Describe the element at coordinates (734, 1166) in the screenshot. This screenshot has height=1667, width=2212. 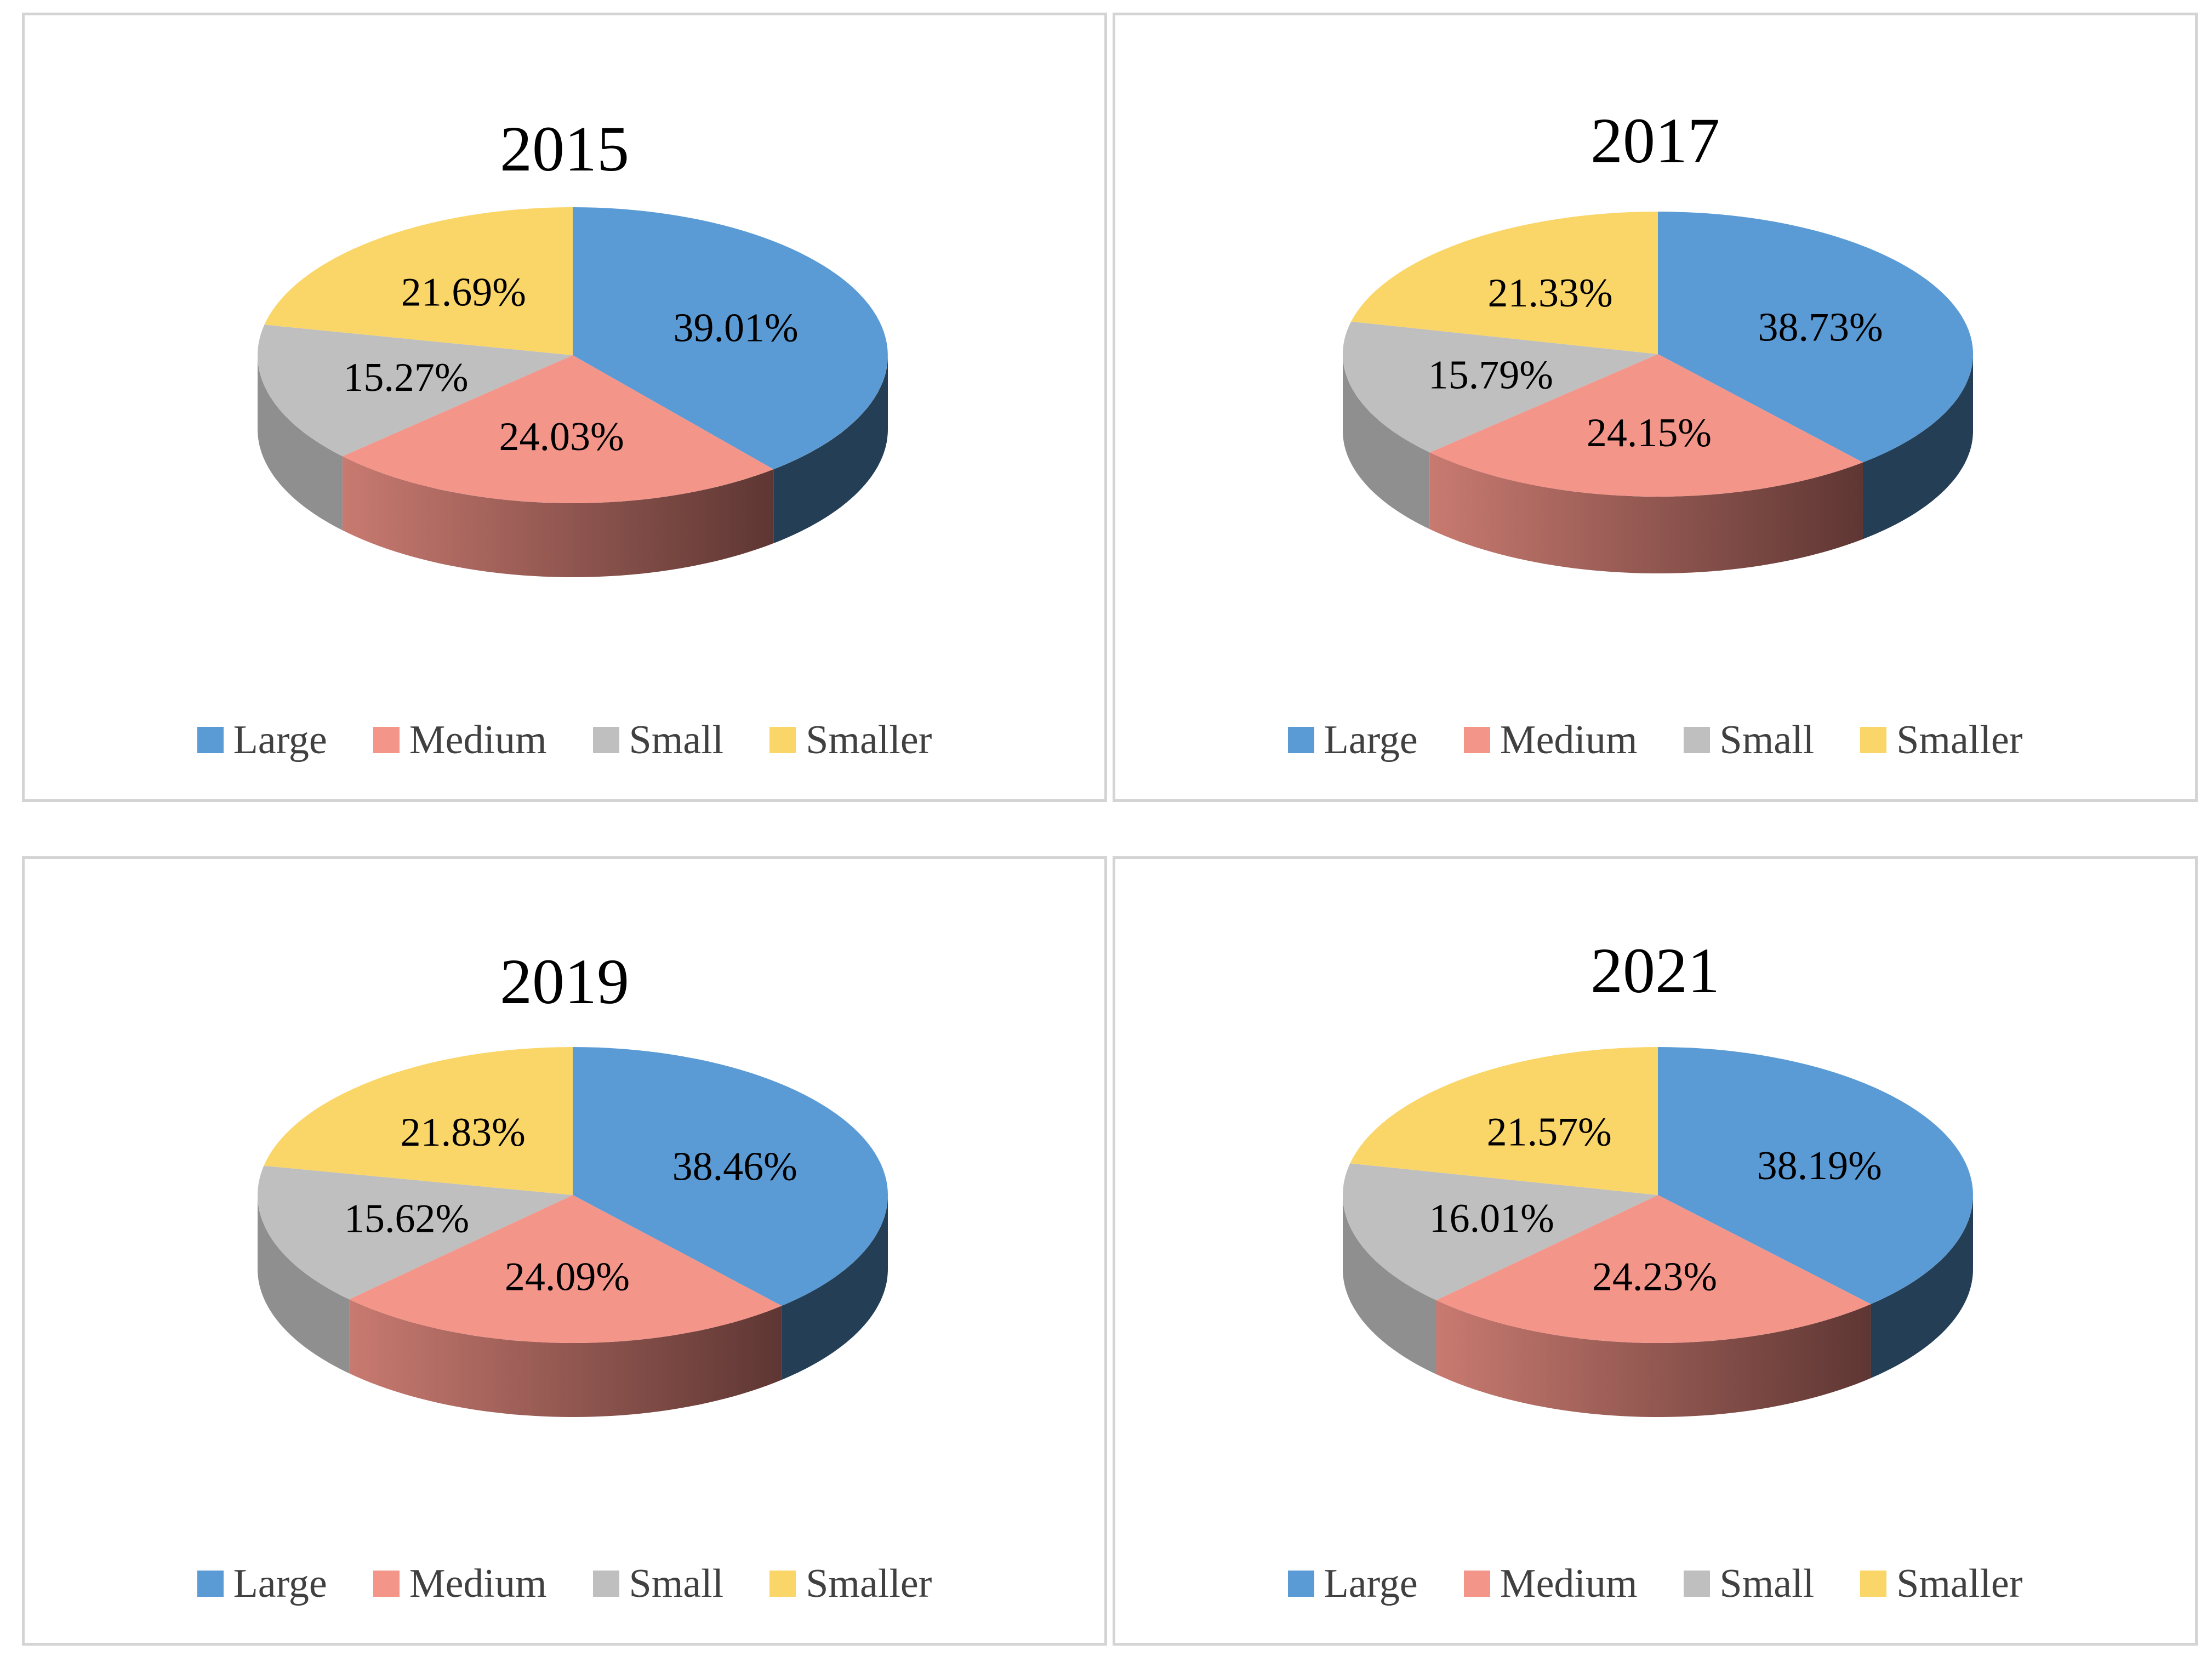
I see `data-label-large: 38.46%` at that location.